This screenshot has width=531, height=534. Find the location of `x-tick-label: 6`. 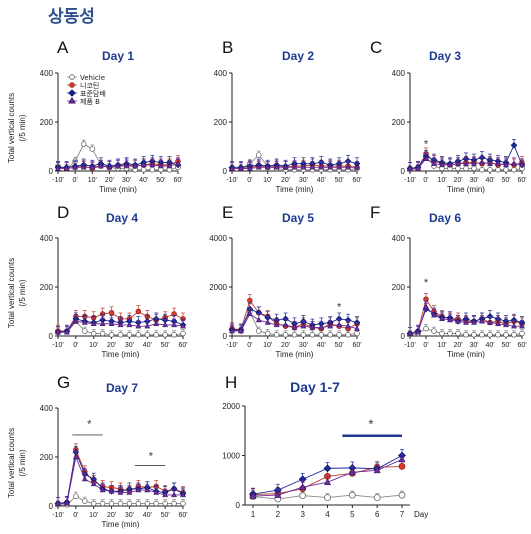

x-tick-label: 6 is located at coordinates (377, 514).